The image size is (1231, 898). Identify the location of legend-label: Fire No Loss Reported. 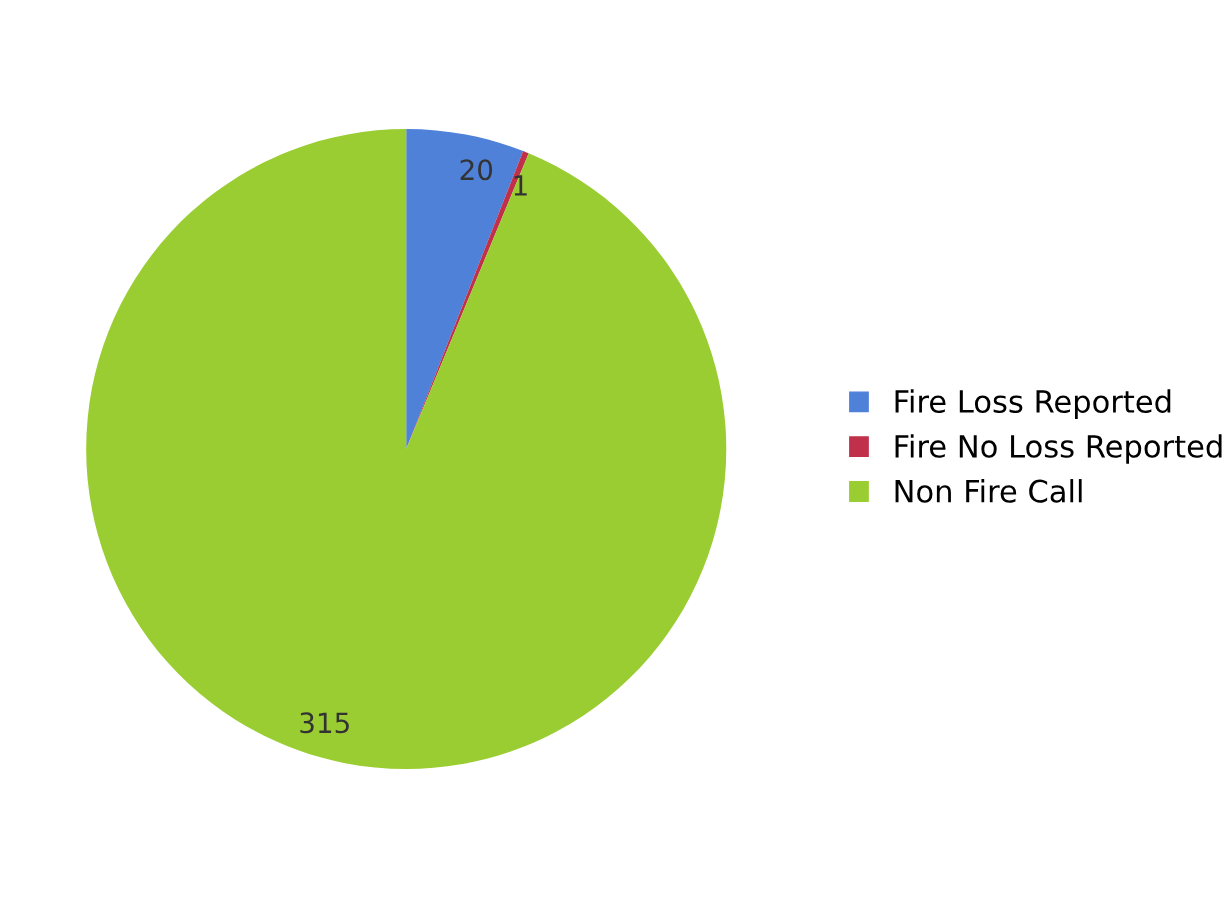
(1058, 449).